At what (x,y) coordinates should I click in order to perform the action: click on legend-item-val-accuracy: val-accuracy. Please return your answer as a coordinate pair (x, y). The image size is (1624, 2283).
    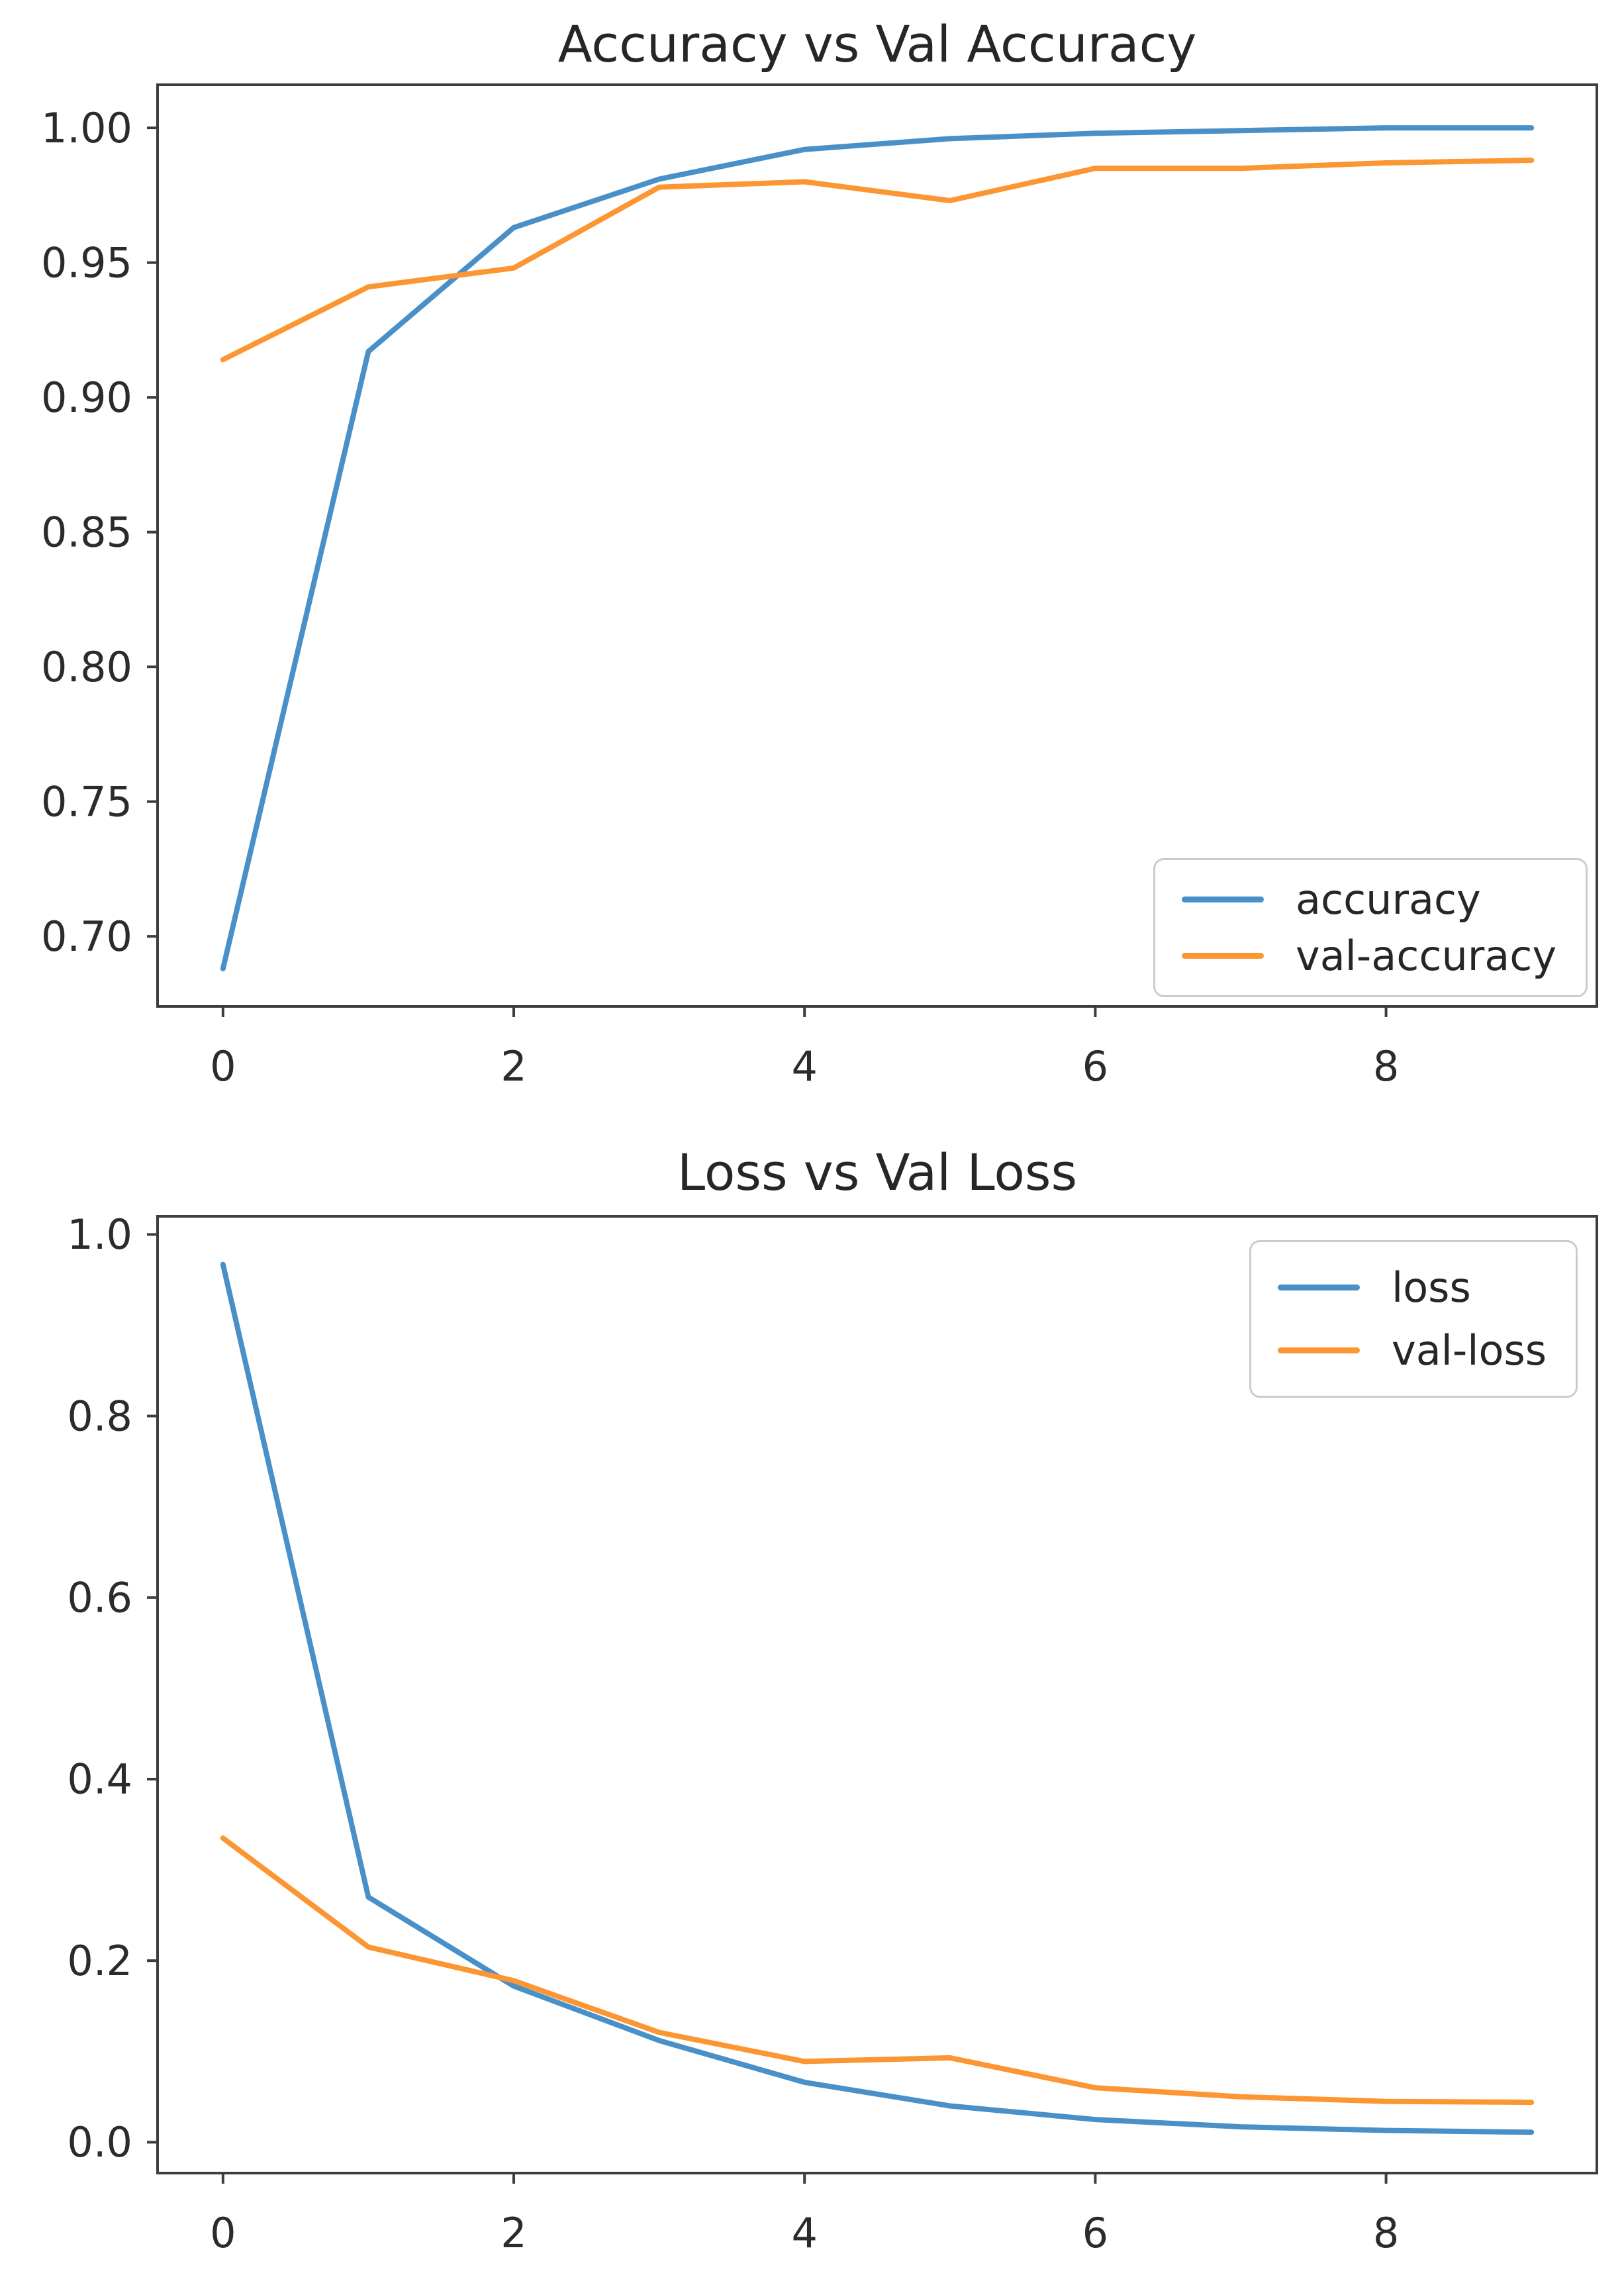
    Looking at the image, I should click on (1370, 956).